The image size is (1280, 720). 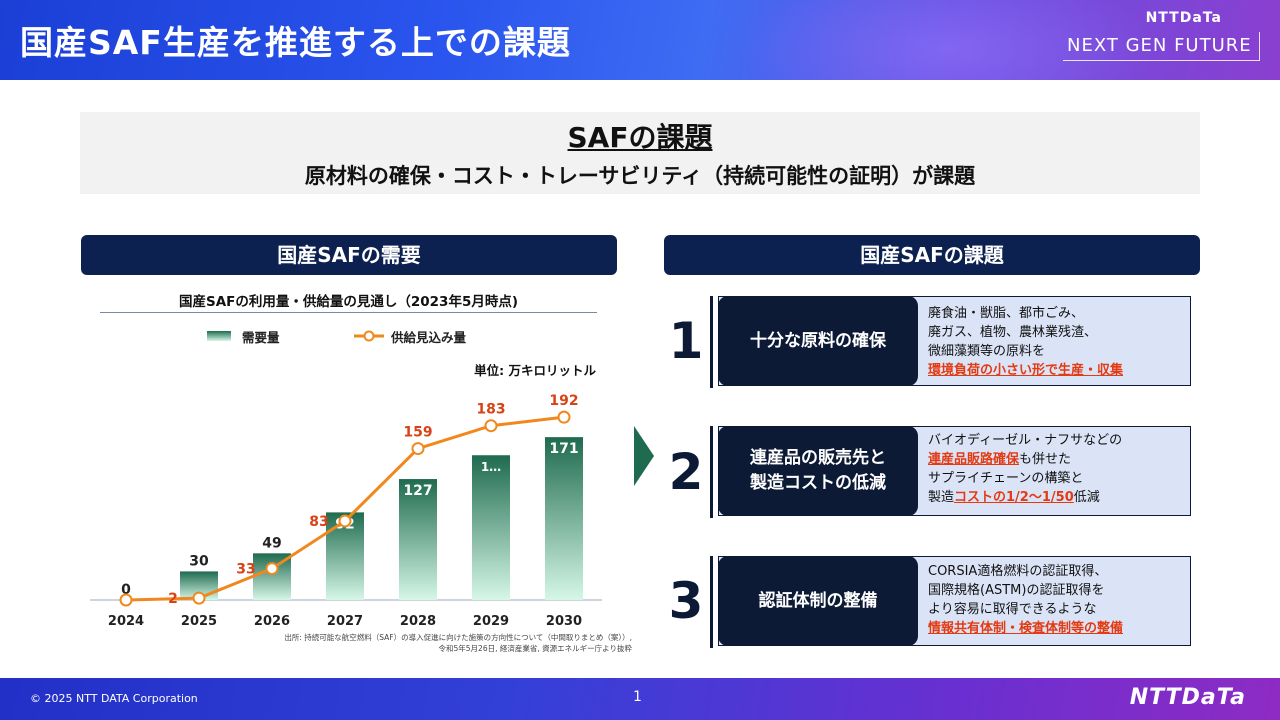 What do you see at coordinates (418, 621) in the screenshot?
I see `x-tick-label-2028: 2028` at bounding box center [418, 621].